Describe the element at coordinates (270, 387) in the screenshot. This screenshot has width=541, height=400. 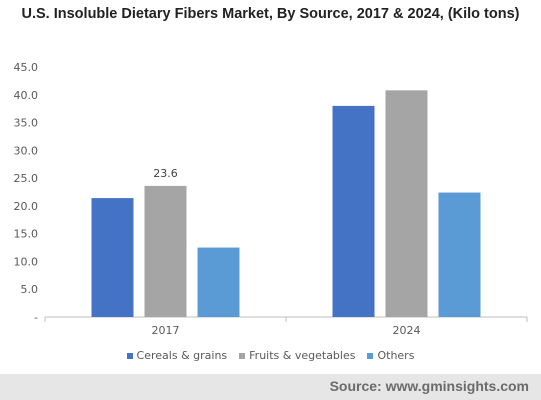
I see `source-footer: Source: www.gminsights.com` at that location.